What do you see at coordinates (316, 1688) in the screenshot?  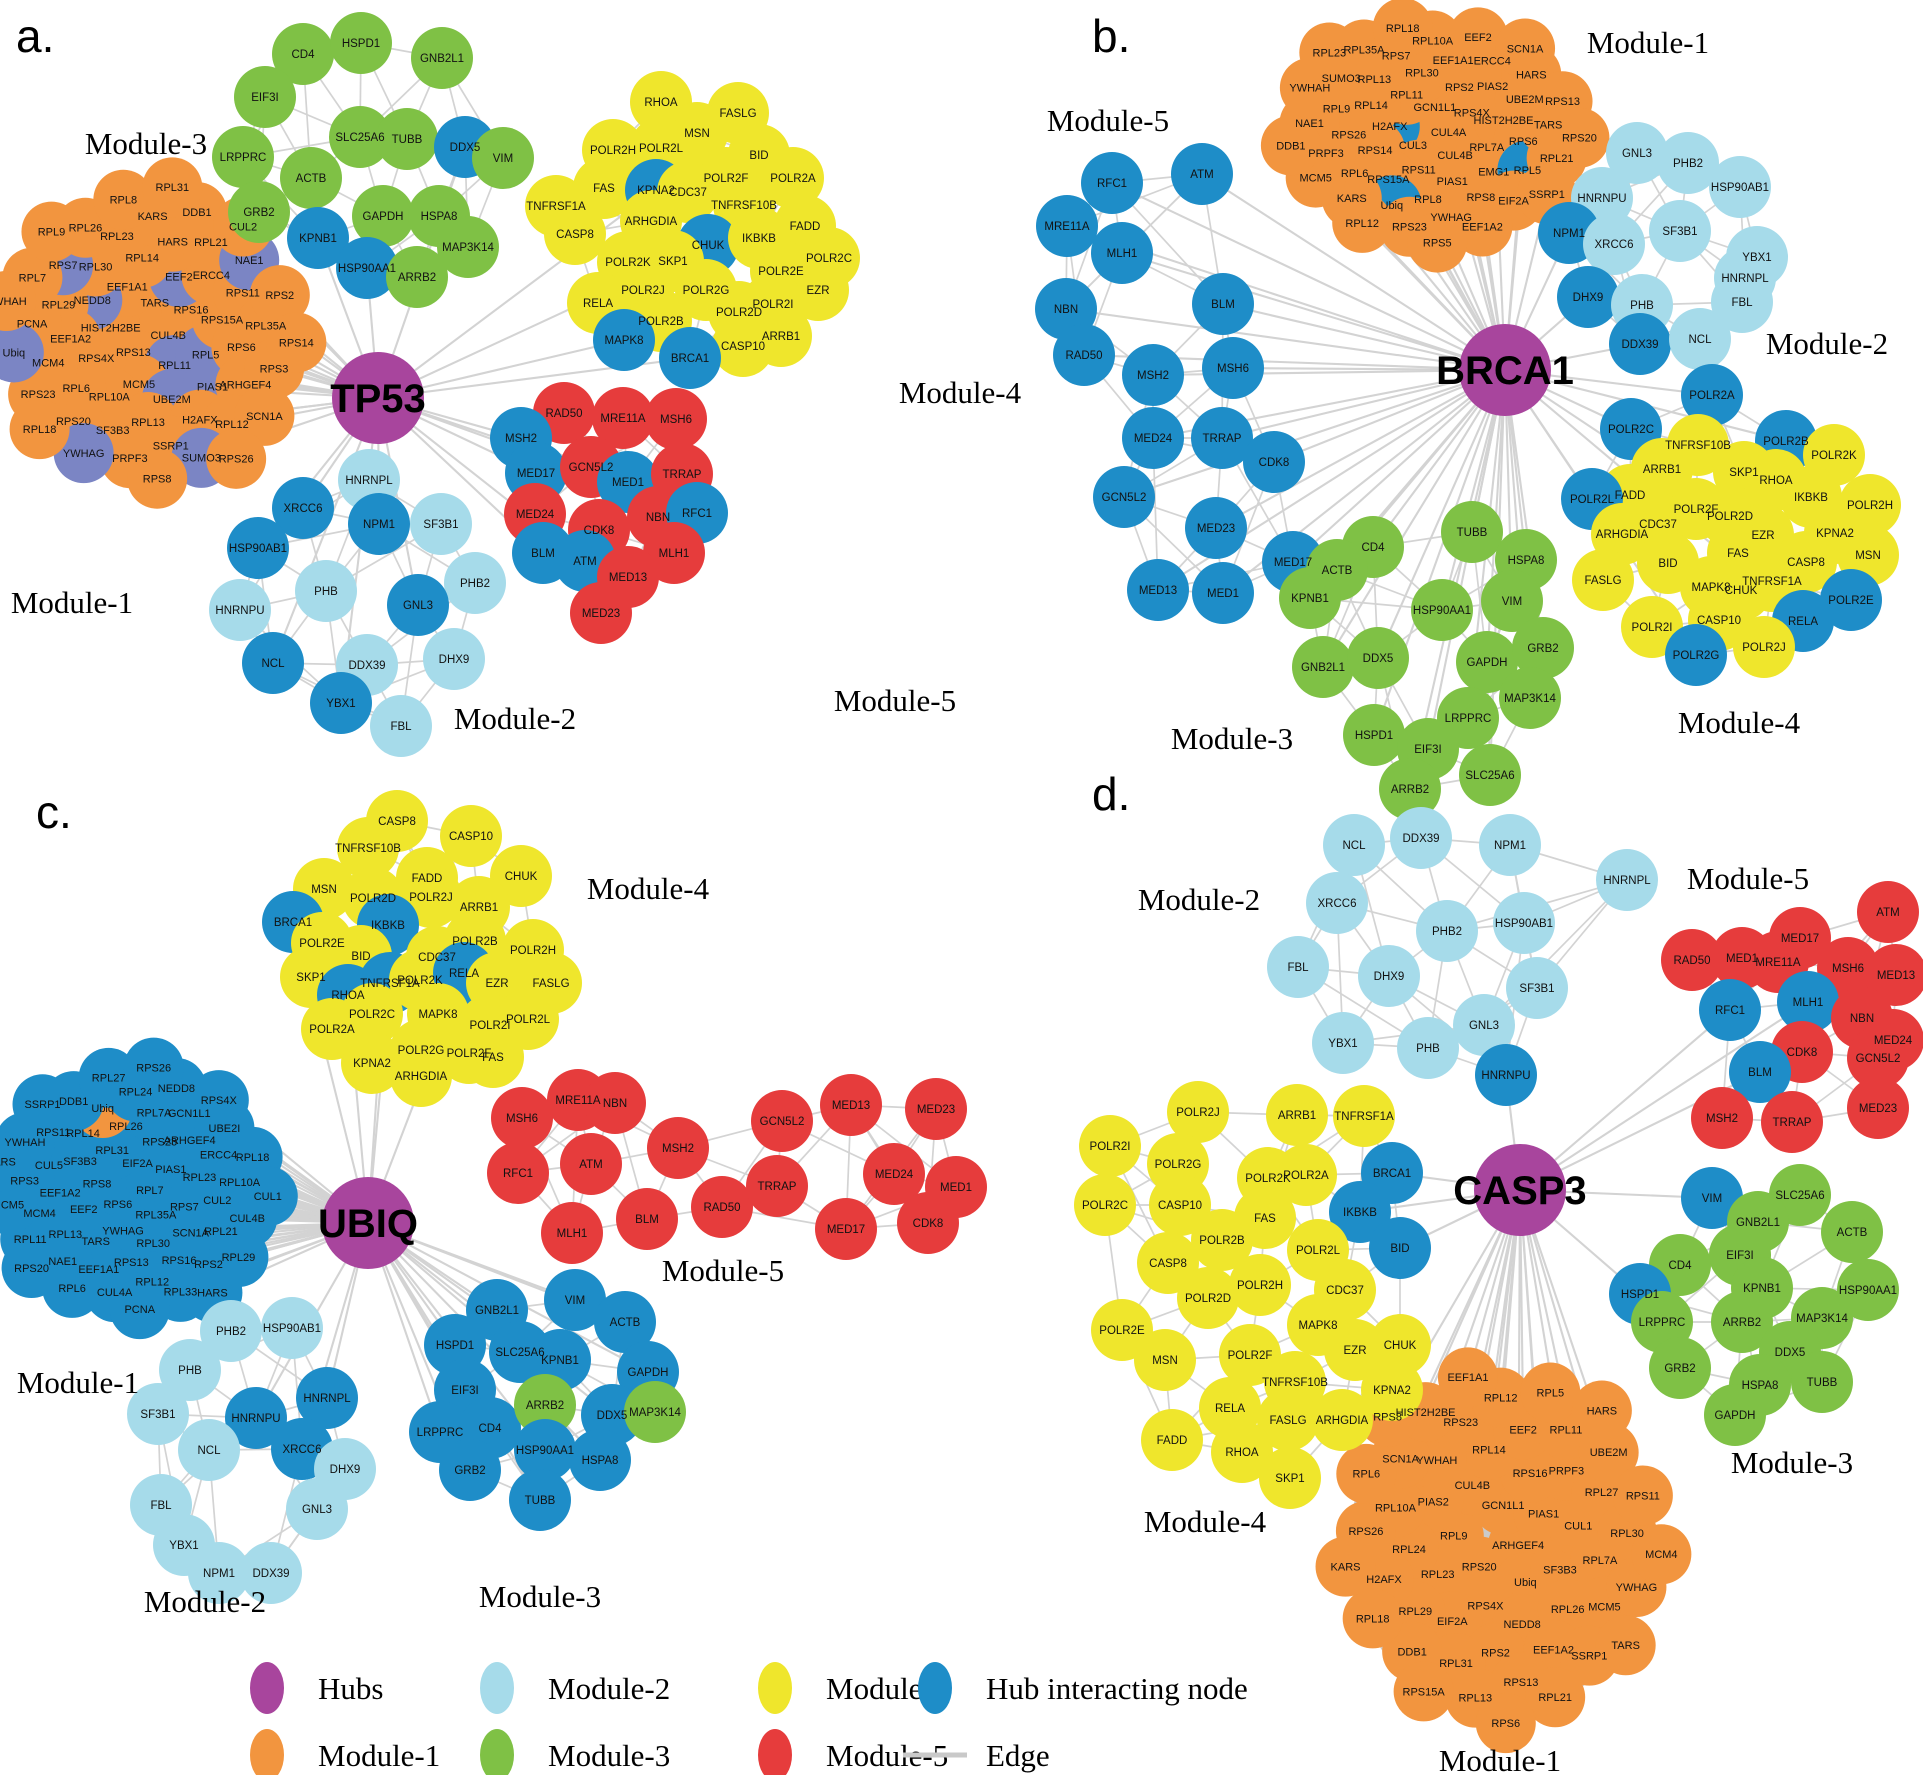 I see `legend-item-hubs: Hubs` at bounding box center [316, 1688].